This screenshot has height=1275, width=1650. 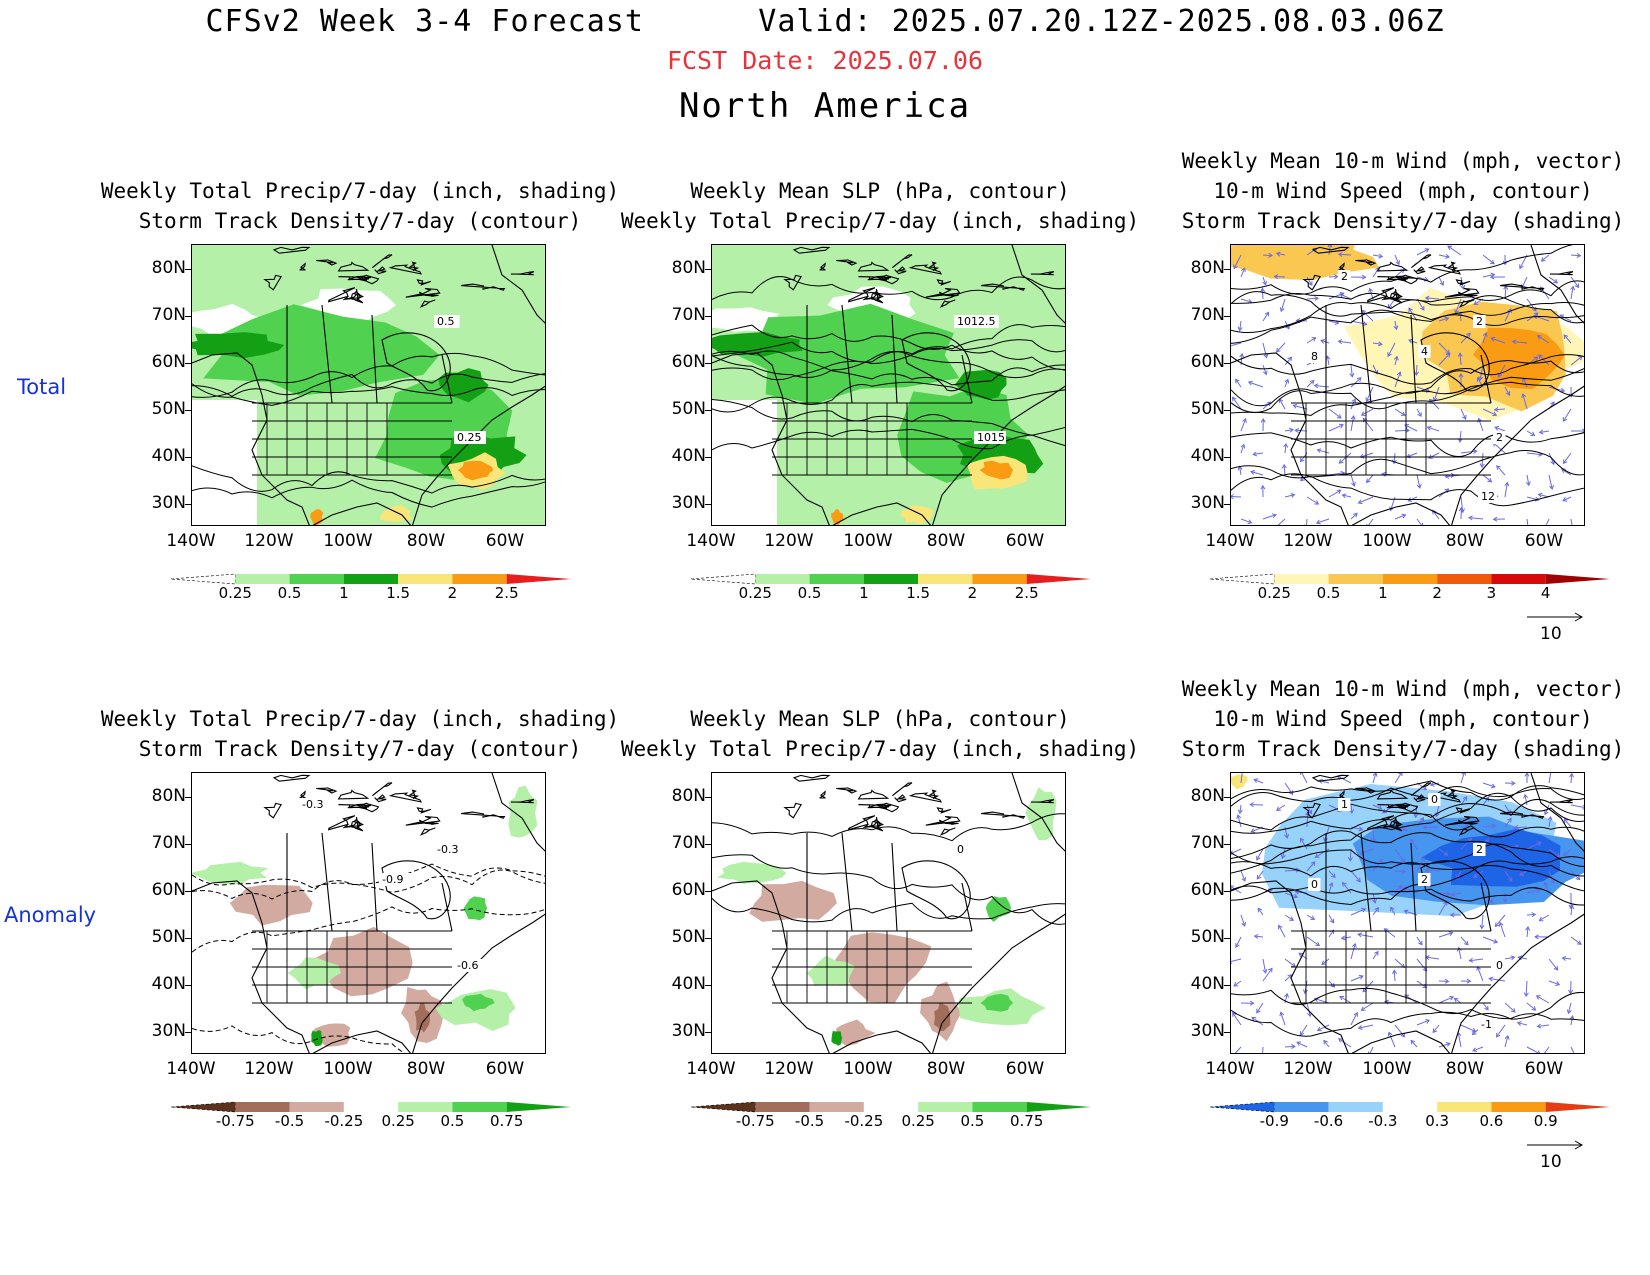 I want to click on contour-label: 1012.5, so click(x=976, y=321).